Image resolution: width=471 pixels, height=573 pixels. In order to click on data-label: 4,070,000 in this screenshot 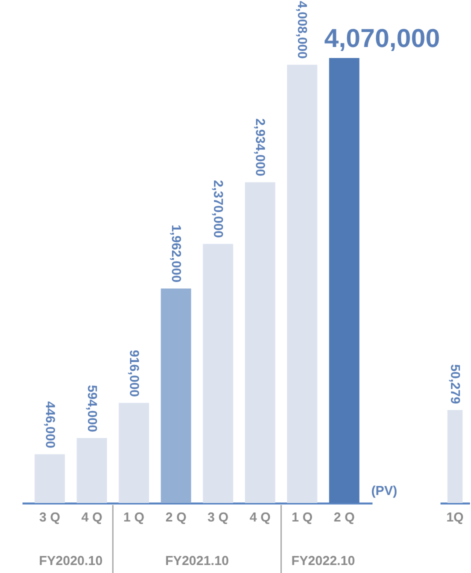, I will do `click(382, 38)`.